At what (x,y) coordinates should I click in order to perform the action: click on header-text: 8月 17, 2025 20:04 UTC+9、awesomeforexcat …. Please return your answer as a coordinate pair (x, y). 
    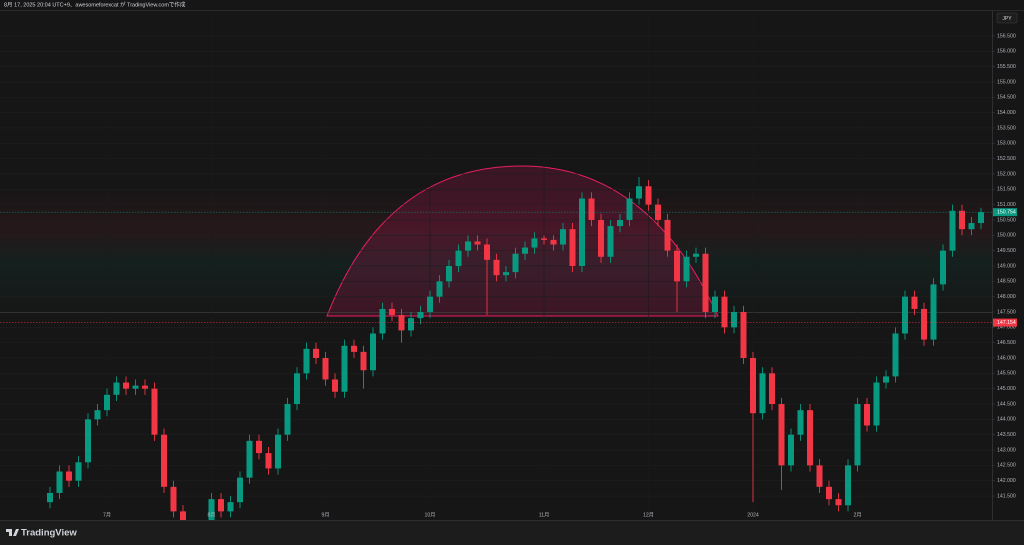
    Looking at the image, I should click on (95, 4).